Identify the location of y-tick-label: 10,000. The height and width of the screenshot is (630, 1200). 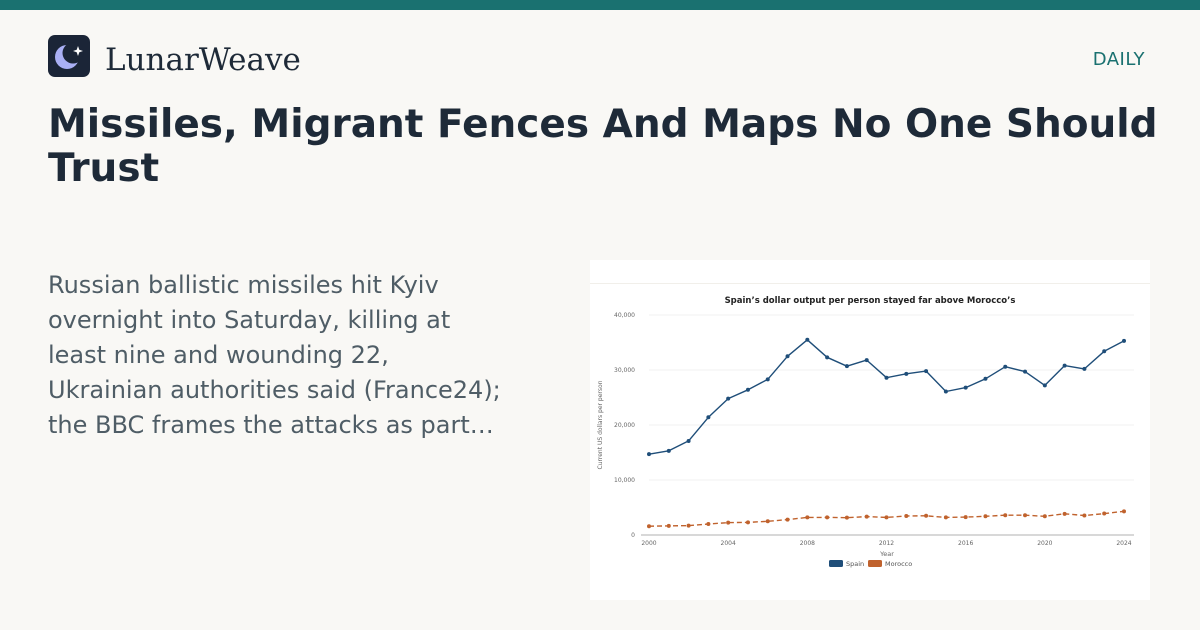
(624, 480).